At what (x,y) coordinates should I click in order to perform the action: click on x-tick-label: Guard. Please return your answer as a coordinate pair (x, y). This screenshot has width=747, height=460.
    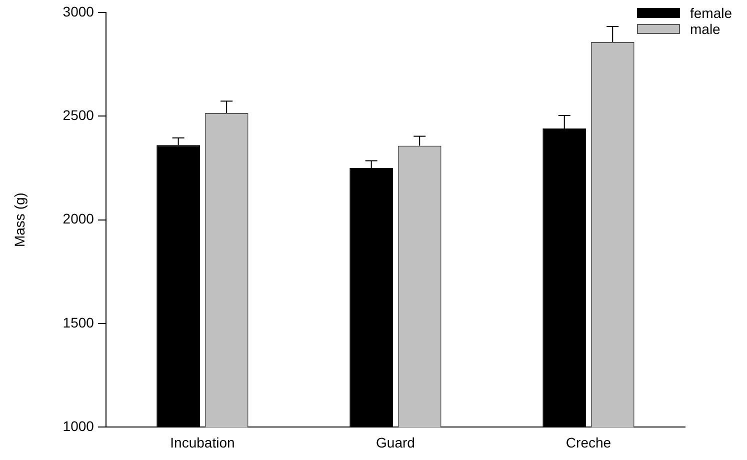
    Looking at the image, I should click on (395, 442).